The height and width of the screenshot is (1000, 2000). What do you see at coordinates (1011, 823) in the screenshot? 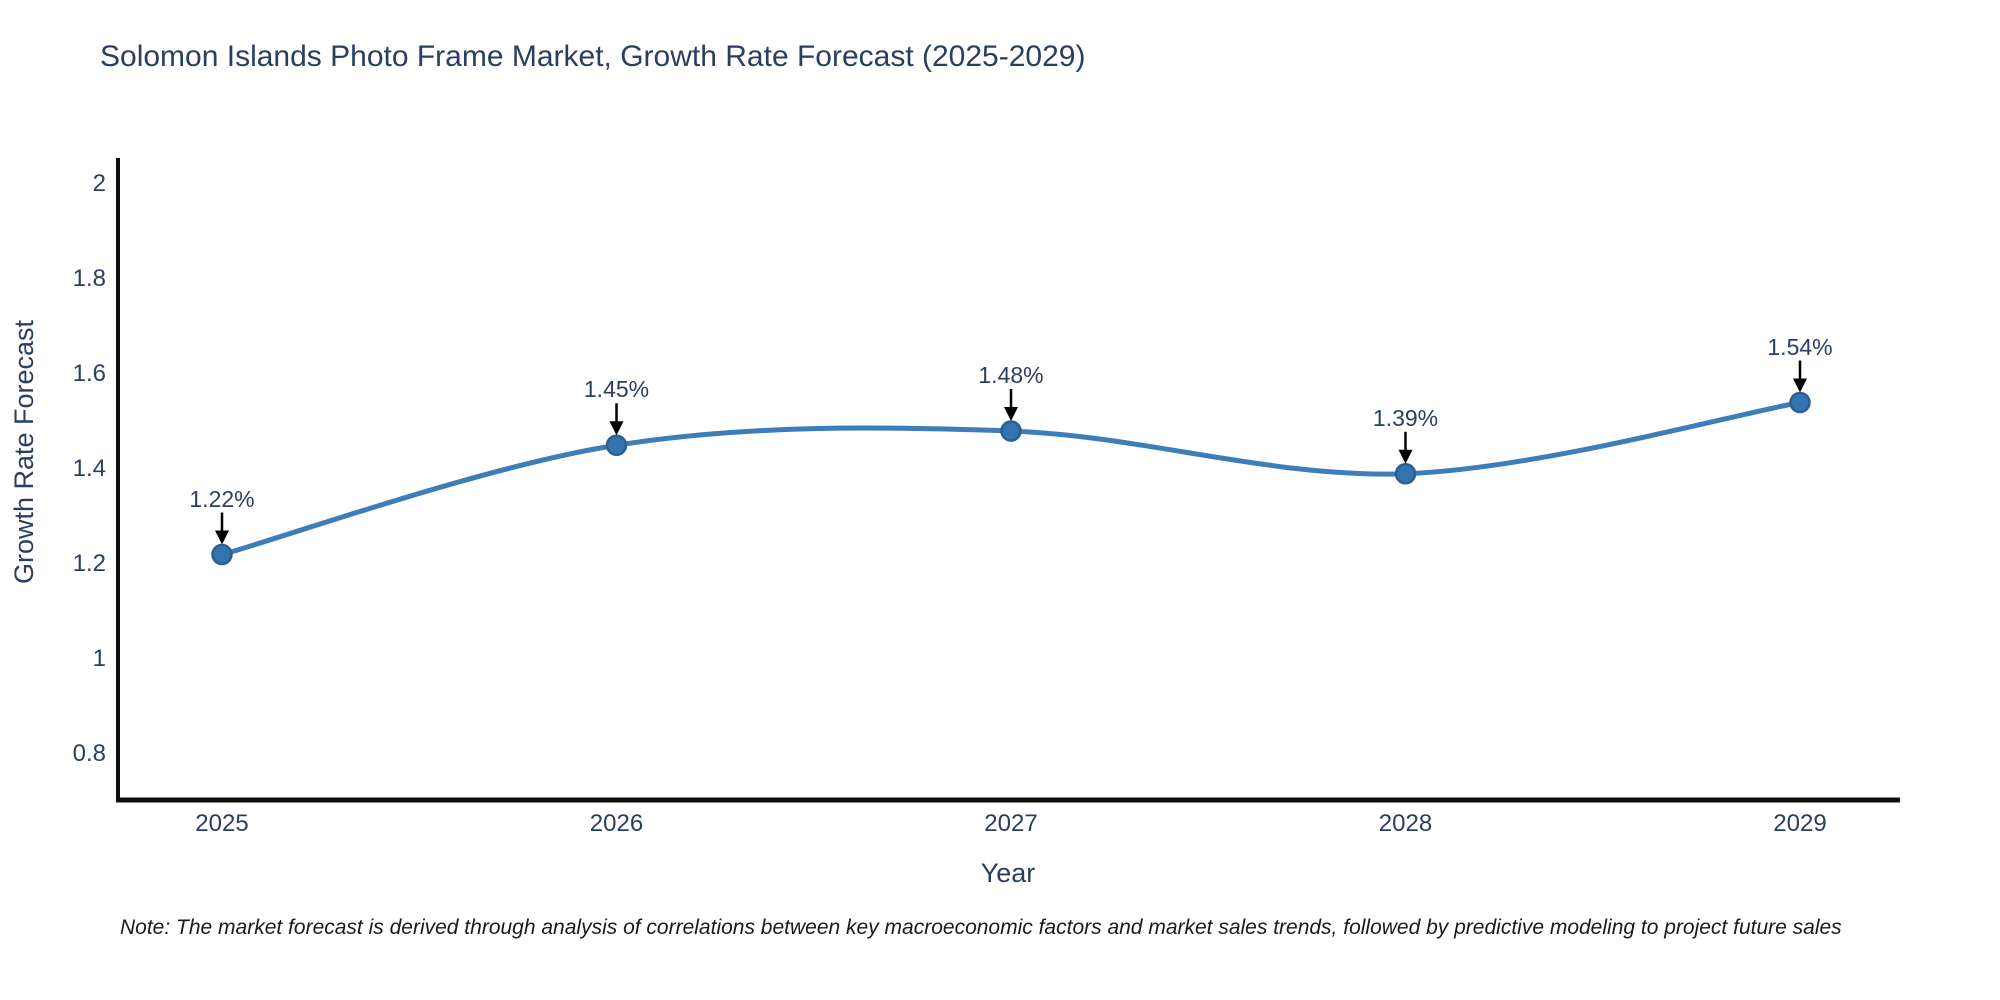
I see `x-tick-label: 2027` at bounding box center [1011, 823].